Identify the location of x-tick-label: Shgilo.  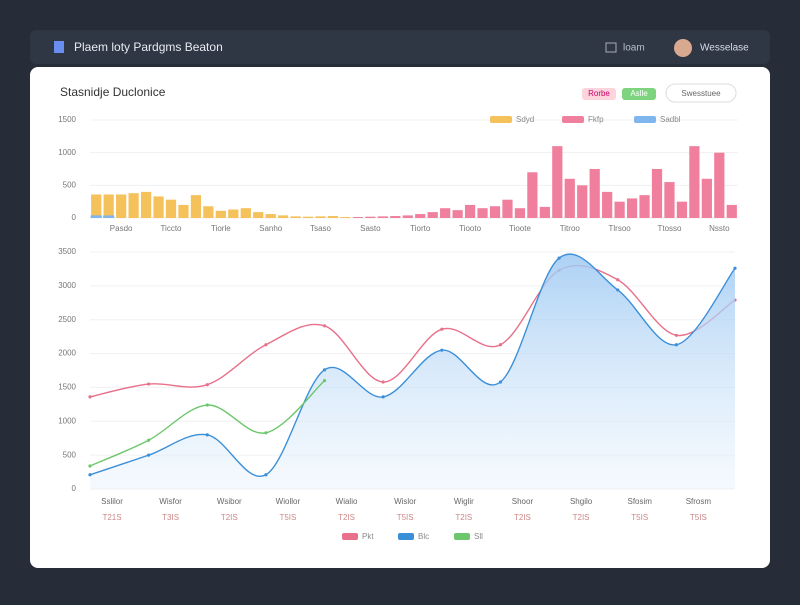
(581, 501).